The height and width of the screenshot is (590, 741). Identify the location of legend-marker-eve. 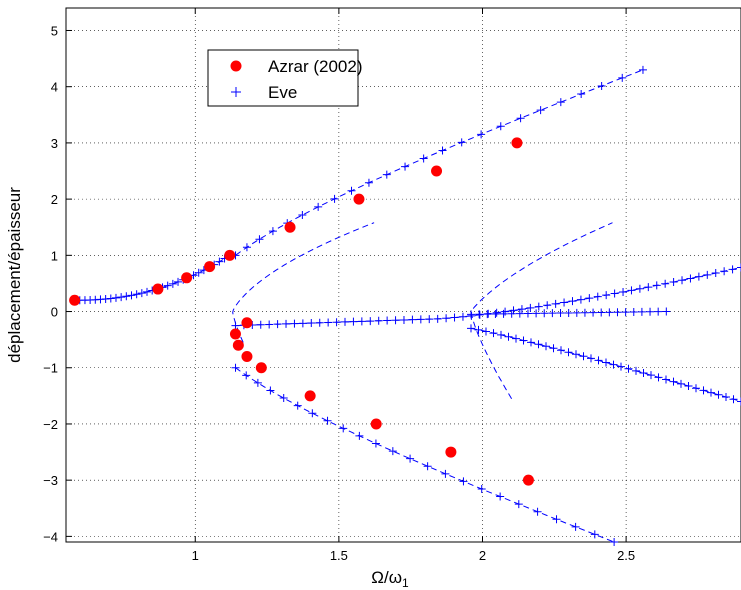
(236, 92).